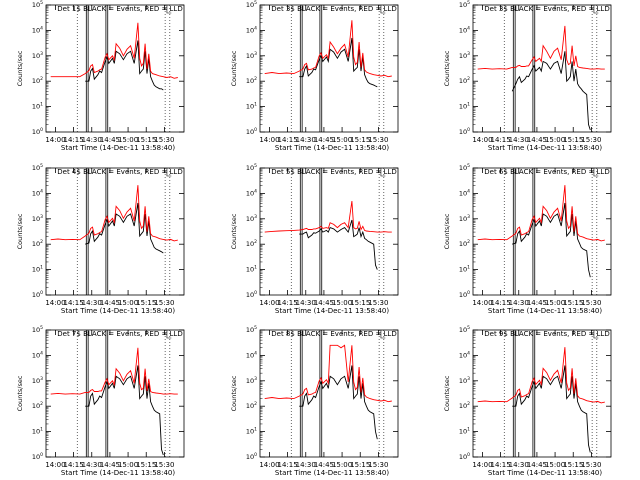 The height and width of the screenshot is (480, 640). I want to click on panel-title: Det 3$ BLACK = Events, RED = LLD, so click(546, 9).